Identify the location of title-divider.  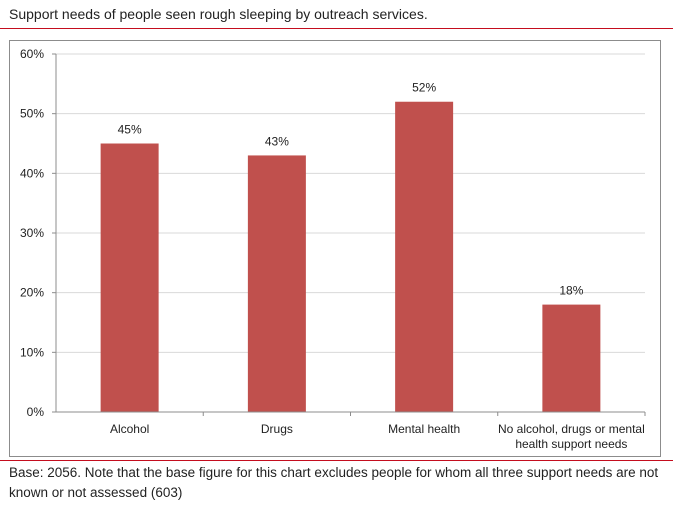
(336, 28).